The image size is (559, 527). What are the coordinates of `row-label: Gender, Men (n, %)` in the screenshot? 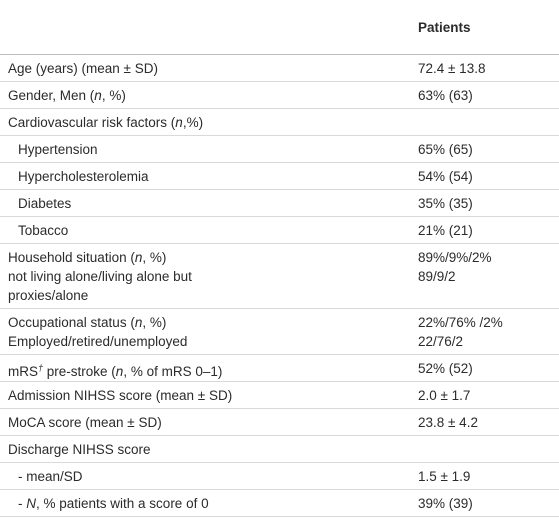 It's located at (203, 95).